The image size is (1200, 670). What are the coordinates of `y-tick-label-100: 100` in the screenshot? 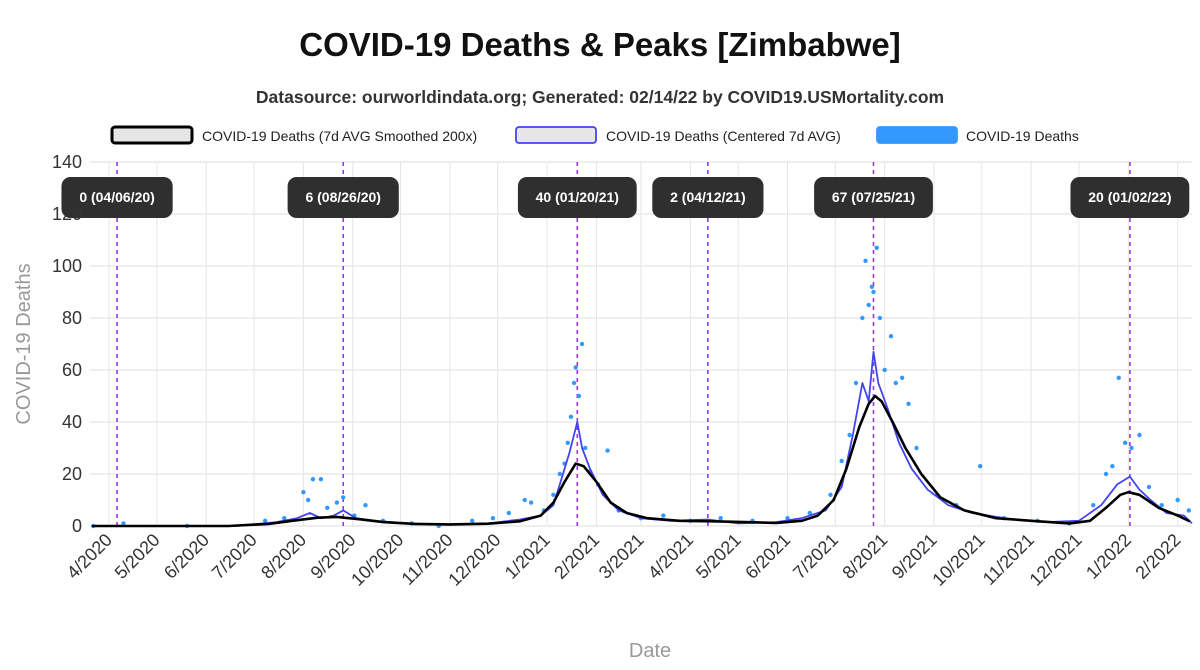 It's located at (67, 266).